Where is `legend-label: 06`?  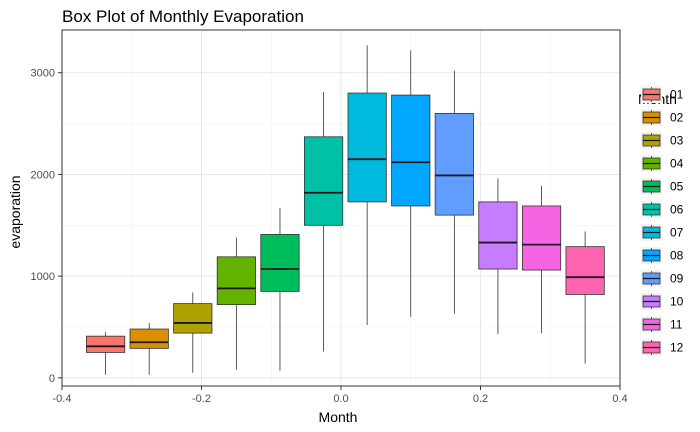 legend-label: 06 is located at coordinates (677, 210).